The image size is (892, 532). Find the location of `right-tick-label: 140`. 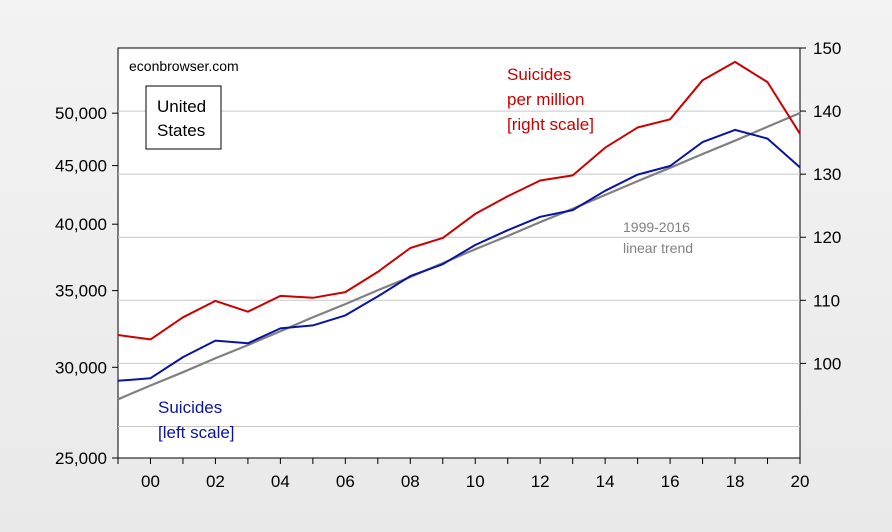

right-tick-label: 140 is located at coordinates (827, 111).